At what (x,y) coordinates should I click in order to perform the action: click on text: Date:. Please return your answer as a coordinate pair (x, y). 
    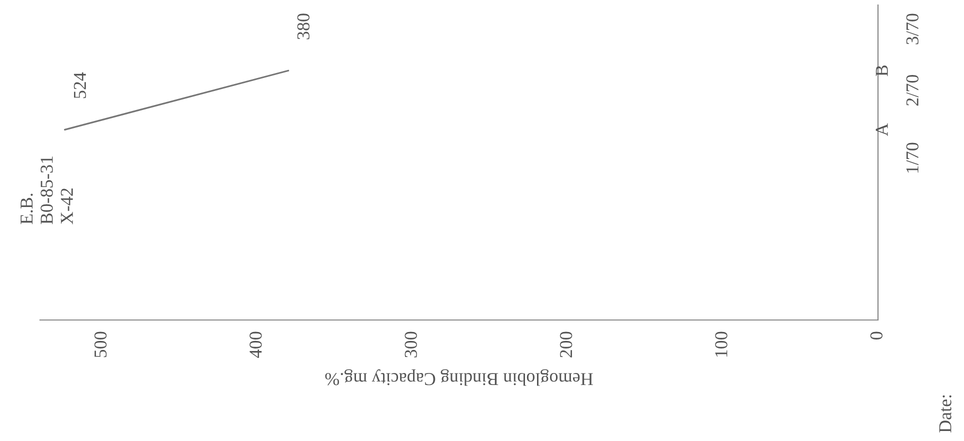
    Looking at the image, I should click on (945, 413).